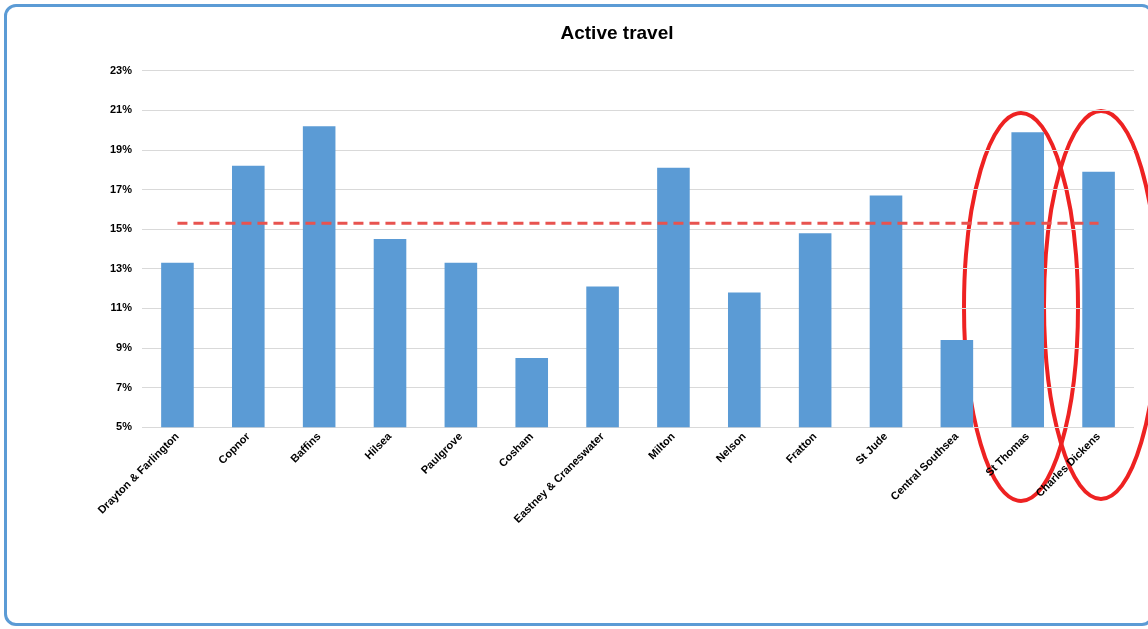 The image size is (1148, 629). Describe the element at coordinates (124, 347) in the screenshot. I see `y-tick-label: 9%` at that location.